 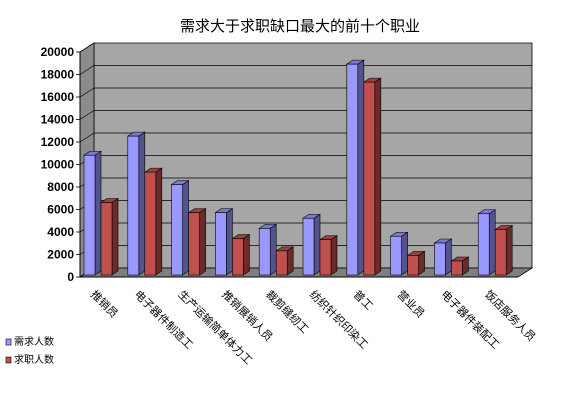 What do you see at coordinates (300, 26) in the screenshot?
I see `chart-title: 需求大于求职缺口最大的前十个职业` at bounding box center [300, 26].